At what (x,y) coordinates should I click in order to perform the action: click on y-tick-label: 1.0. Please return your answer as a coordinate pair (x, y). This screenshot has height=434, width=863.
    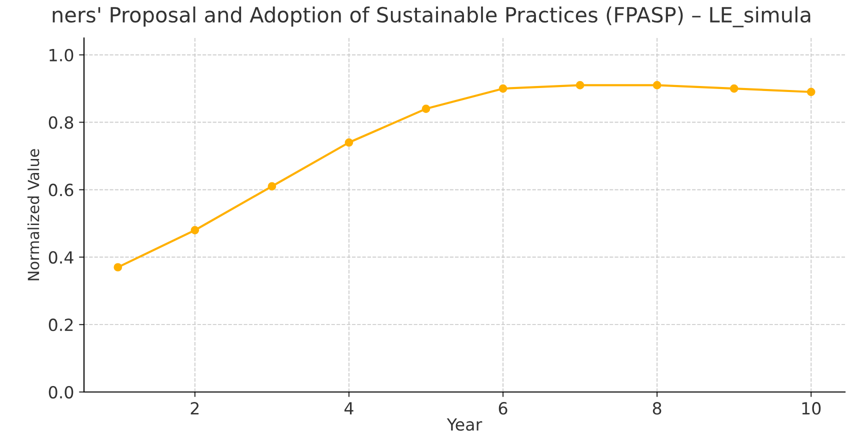
    Looking at the image, I should click on (62, 55).